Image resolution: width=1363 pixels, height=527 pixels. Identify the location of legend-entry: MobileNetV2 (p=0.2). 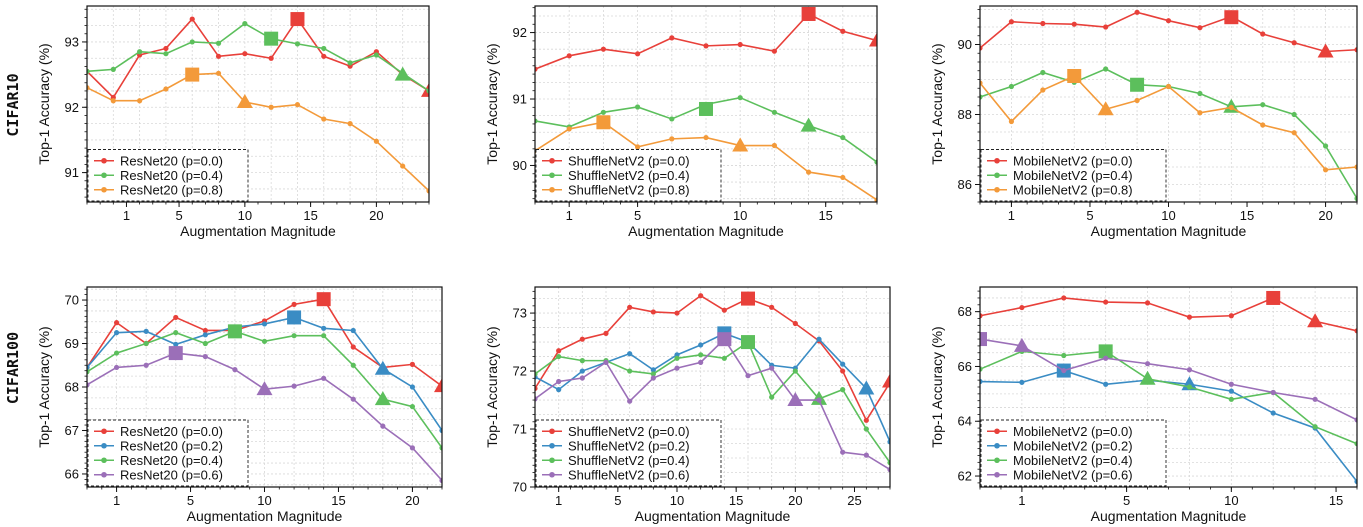
(1073, 445).